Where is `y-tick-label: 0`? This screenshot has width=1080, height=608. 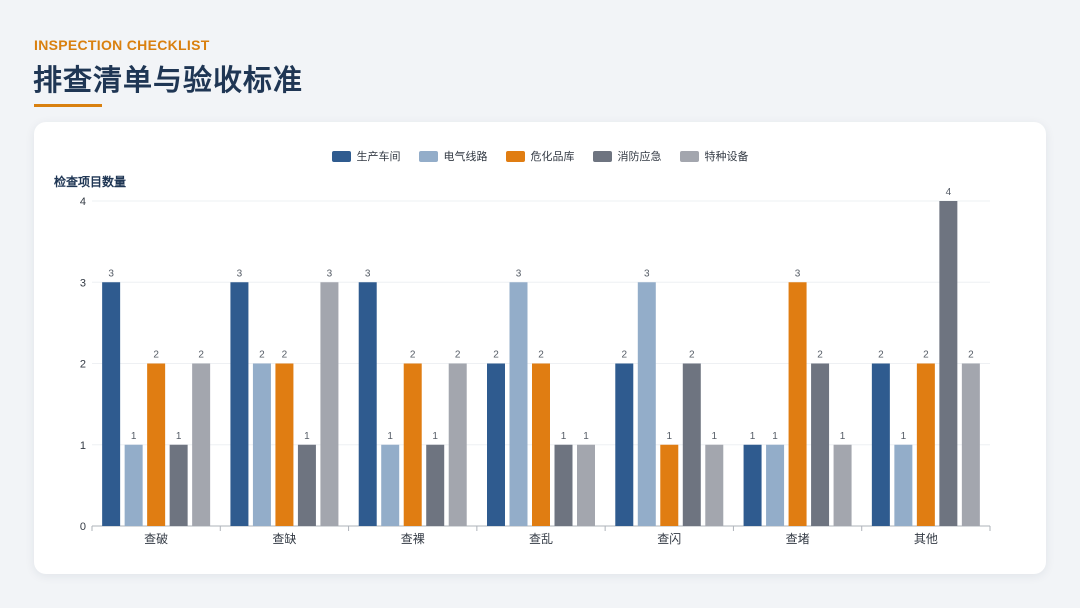
y-tick-label: 0 is located at coordinates (83, 527).